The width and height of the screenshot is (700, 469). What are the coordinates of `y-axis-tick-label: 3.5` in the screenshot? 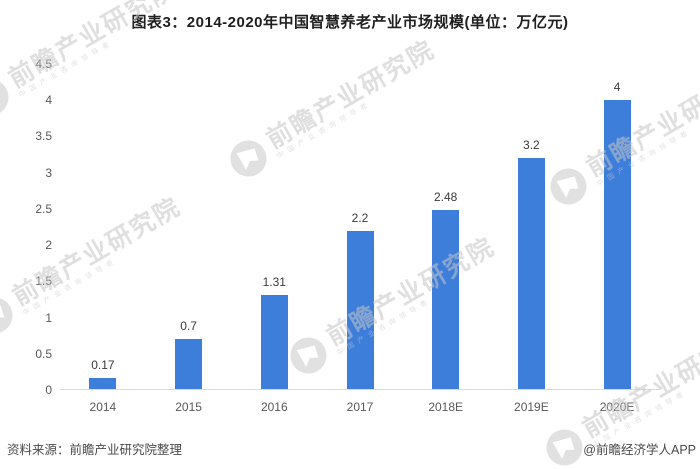 It's located at (43, 136).